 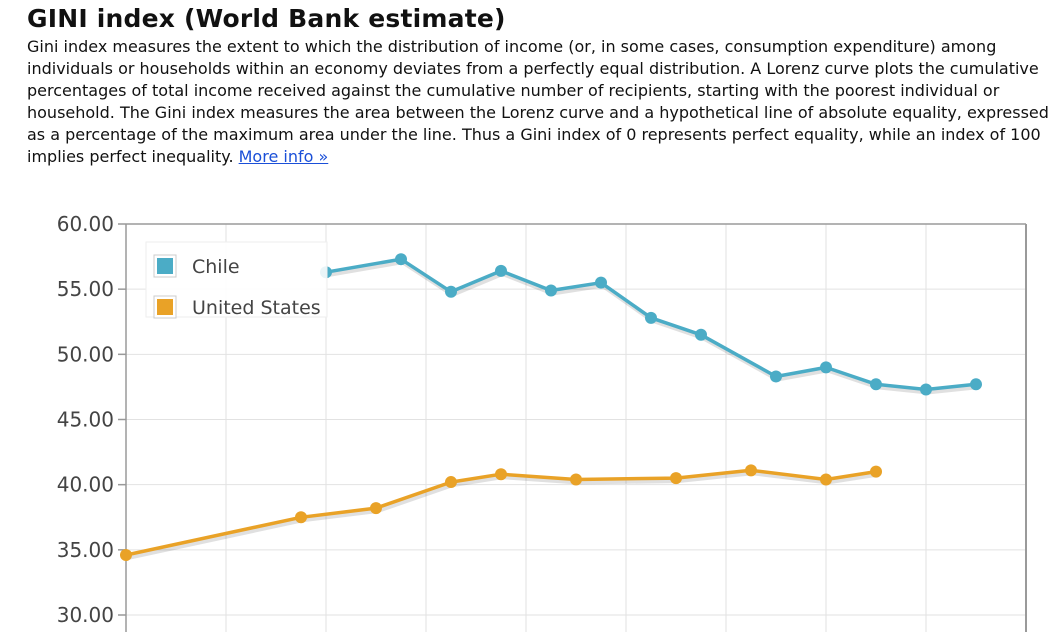 I want to click on y-axis: 30.00 35.00 40.00 45.00 50.00 55.00 60.00, so click(x=91, y=419).